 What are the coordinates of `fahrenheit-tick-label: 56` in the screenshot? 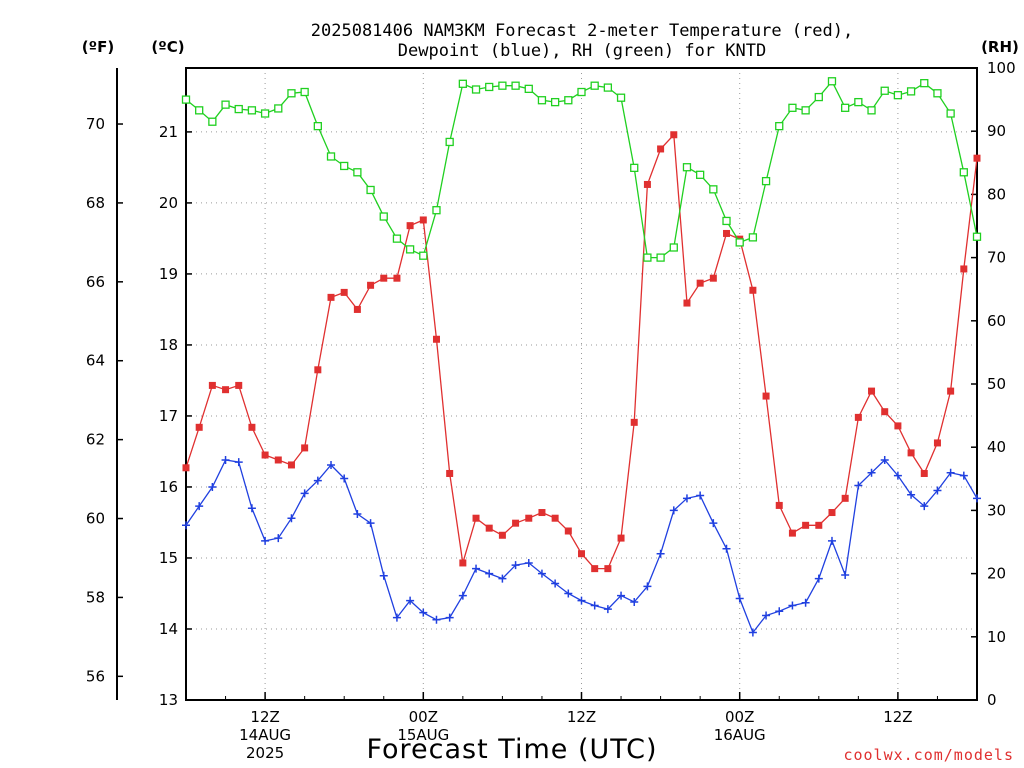 It's located at (95, 676).